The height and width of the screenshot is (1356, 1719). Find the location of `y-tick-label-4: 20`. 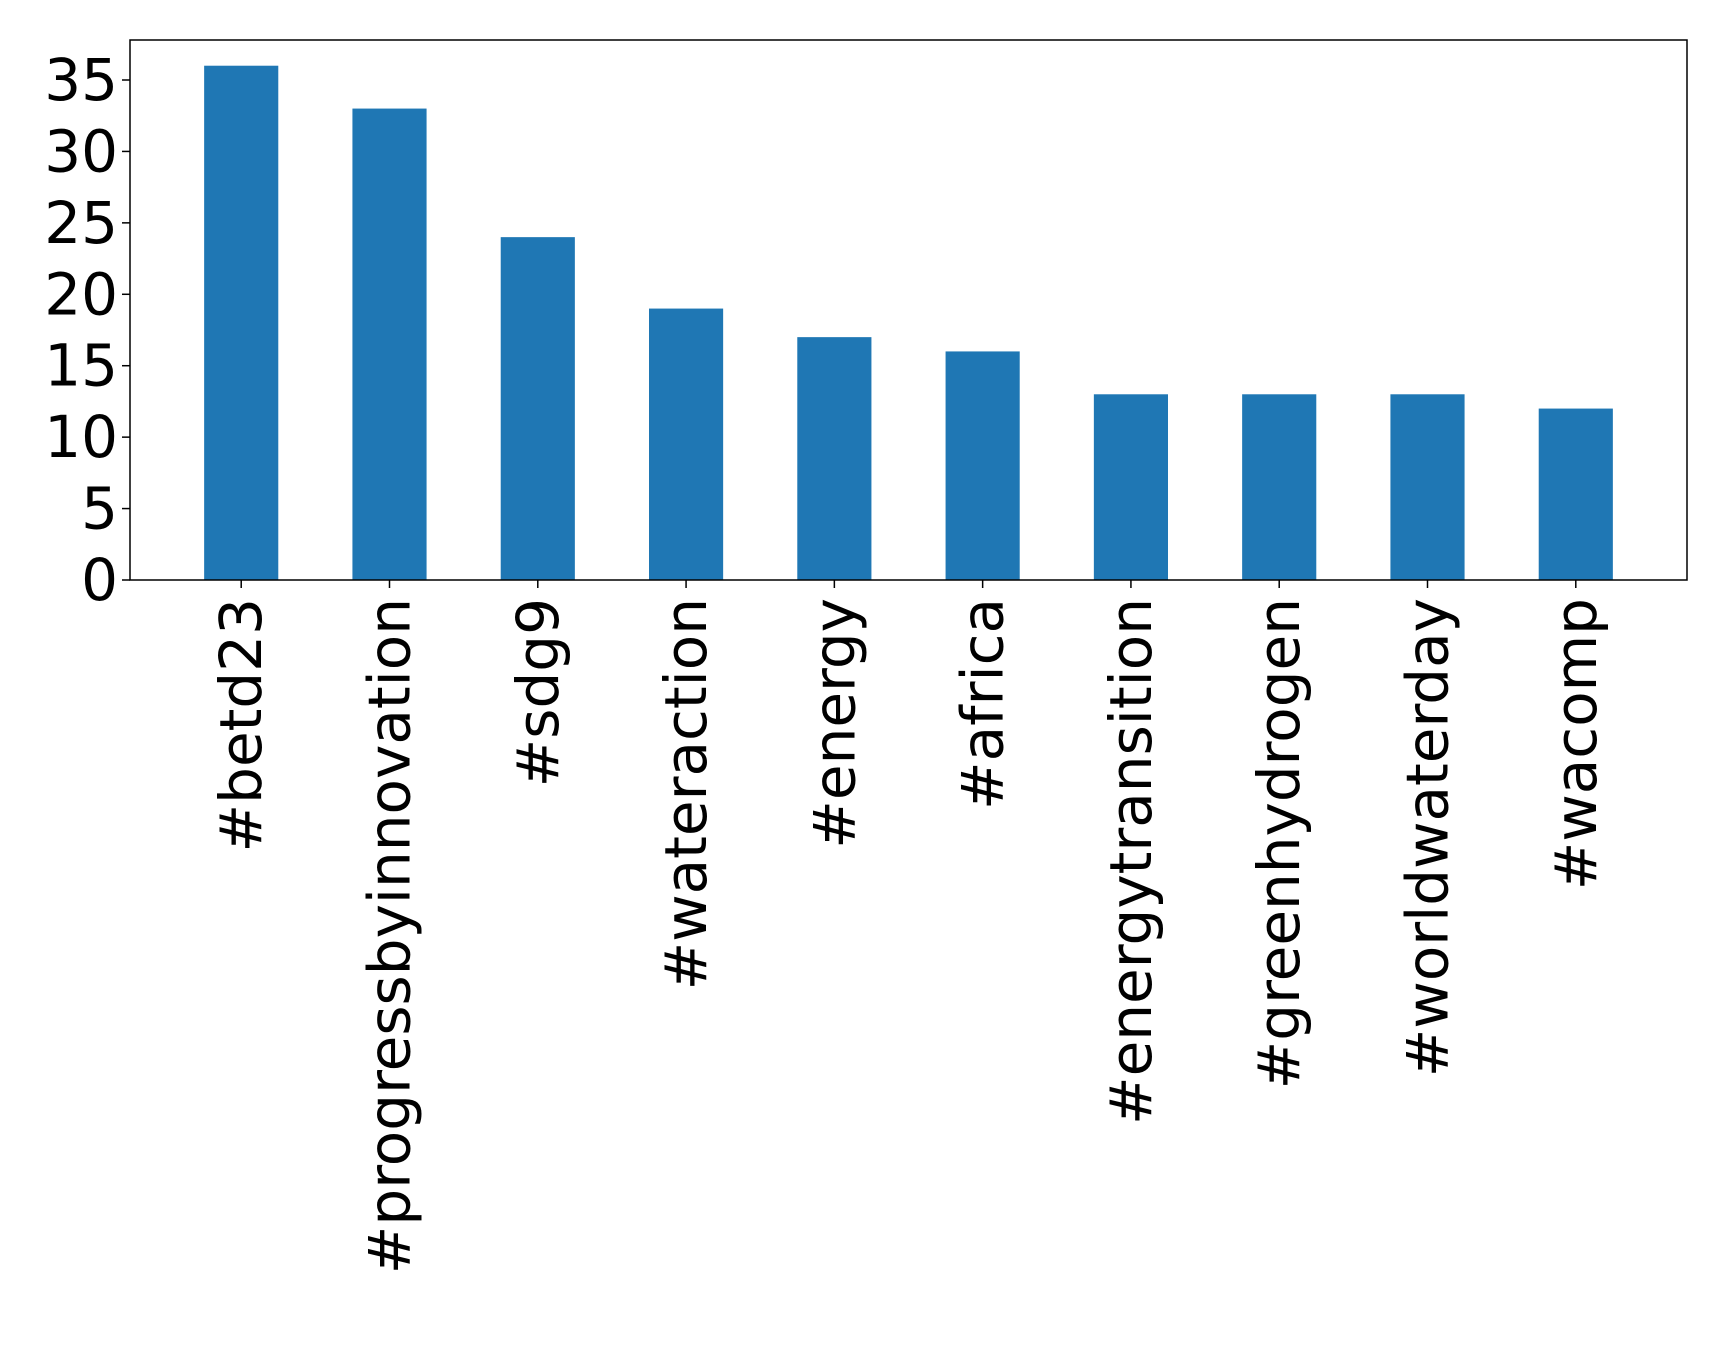

y-tick-label-4: 20 is located at coordinates (81, 294).